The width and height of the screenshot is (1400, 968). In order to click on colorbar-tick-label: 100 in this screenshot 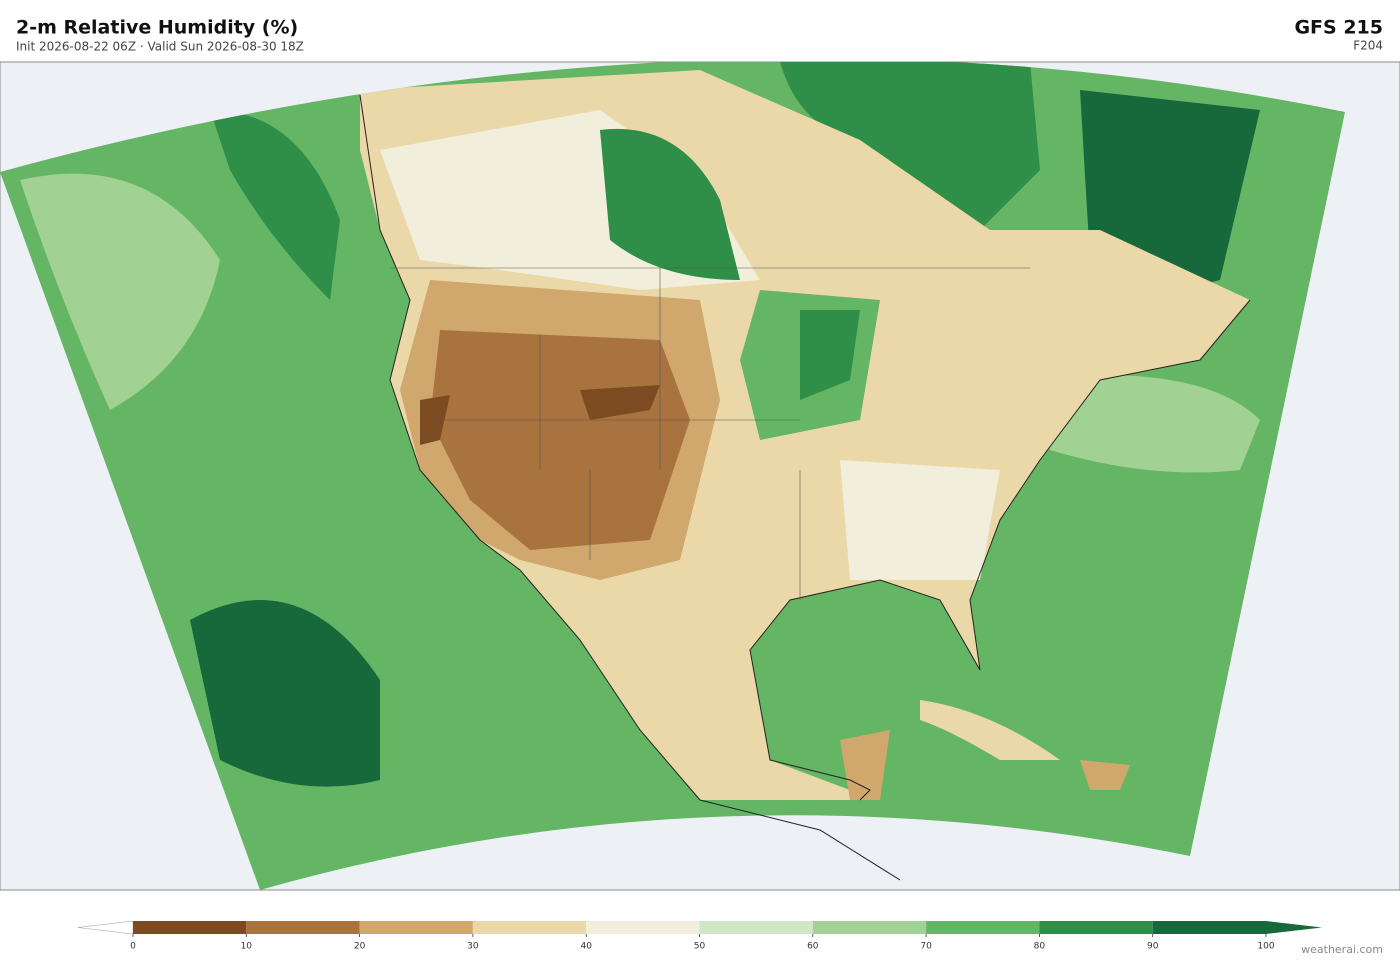, I will do `click(1265, 947)`.